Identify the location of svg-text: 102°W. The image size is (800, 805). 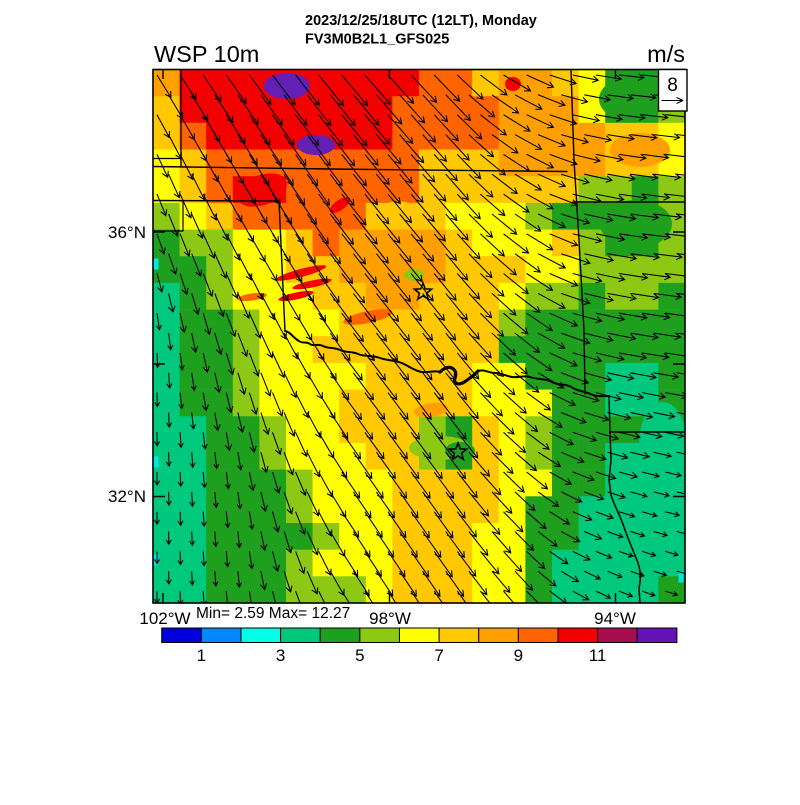
(164, 618).